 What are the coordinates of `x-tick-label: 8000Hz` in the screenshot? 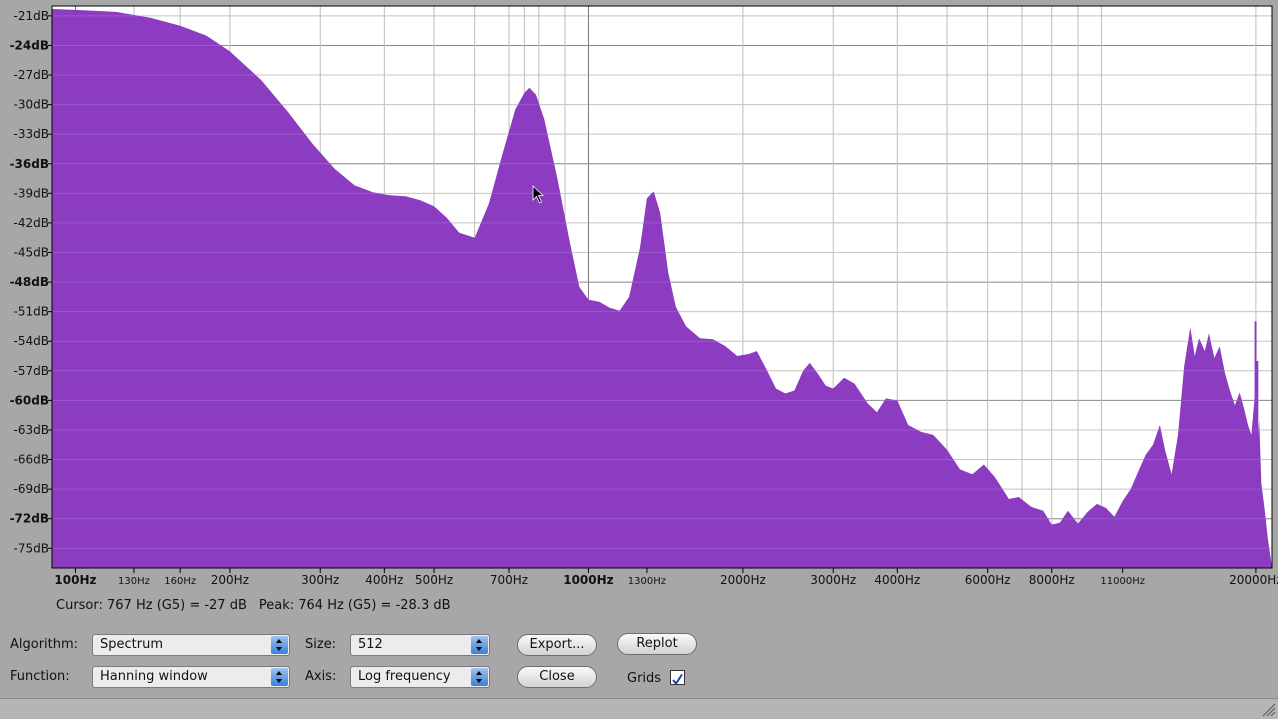 It's located at (1052, 580).